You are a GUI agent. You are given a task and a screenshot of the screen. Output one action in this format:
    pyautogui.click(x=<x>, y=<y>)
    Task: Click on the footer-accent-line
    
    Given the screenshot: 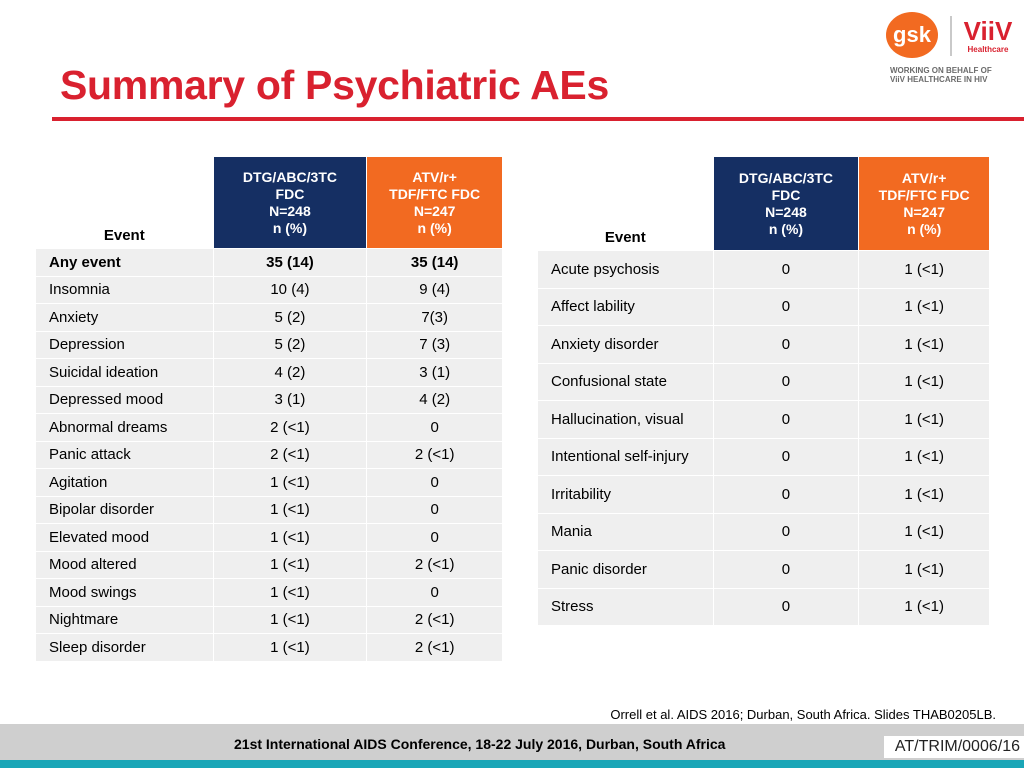 What is the action you would take?
    pyautogui.click(x=512, y=764)
    